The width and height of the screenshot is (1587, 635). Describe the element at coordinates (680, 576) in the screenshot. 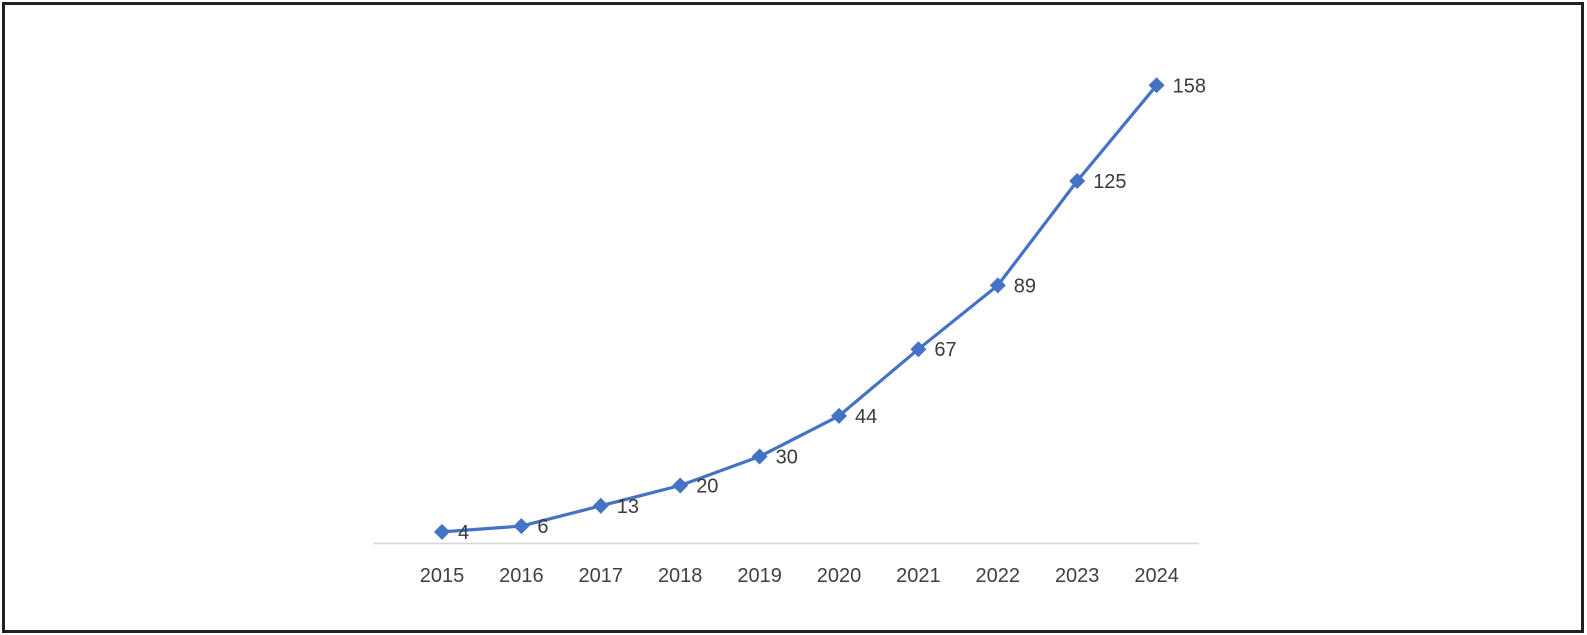

I see `x-tick-label-2018: 2018` at that location.